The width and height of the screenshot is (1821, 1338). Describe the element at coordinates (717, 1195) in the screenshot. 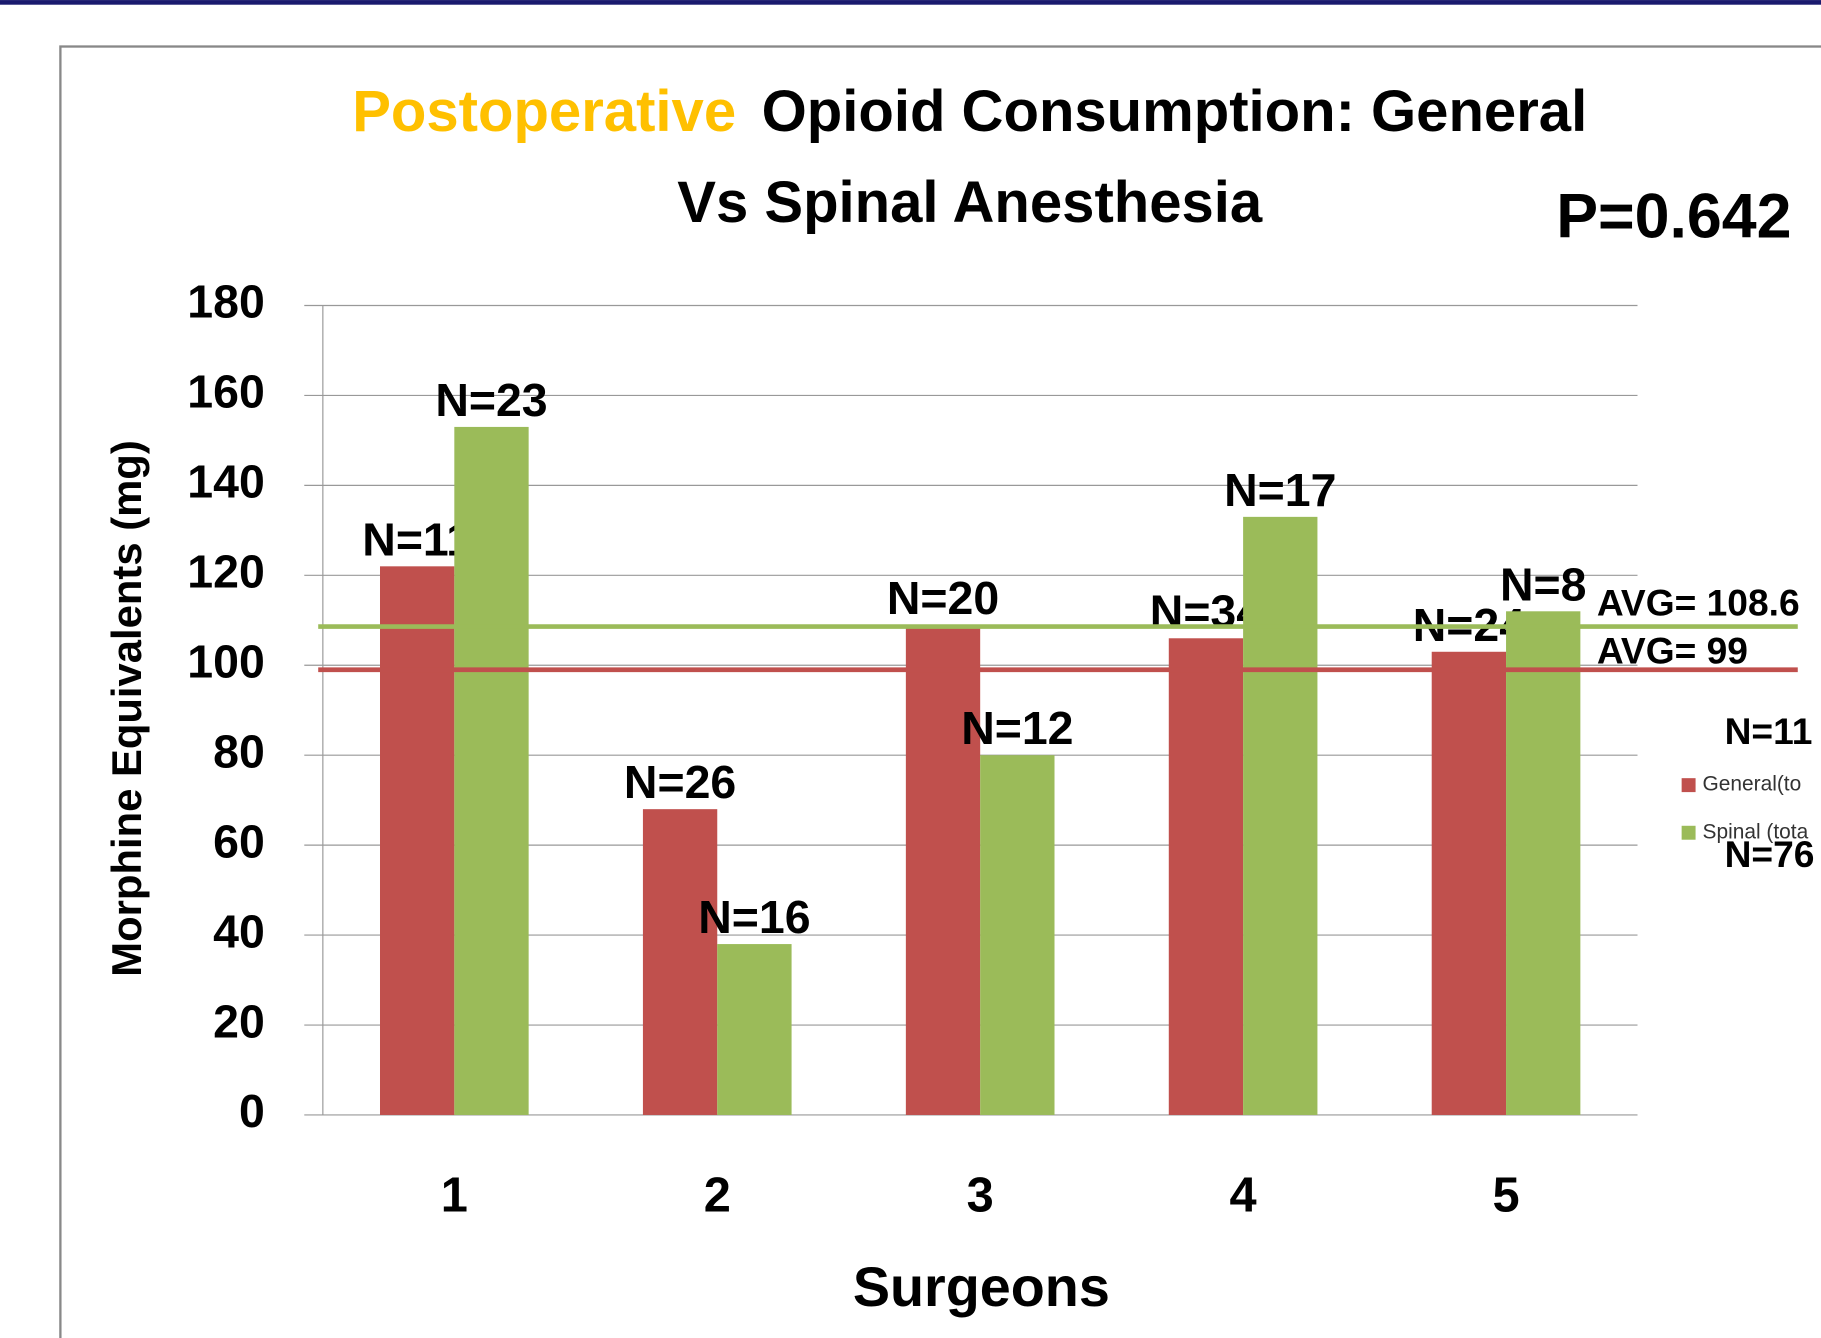

I see `x-tick-label: 2` at that location.